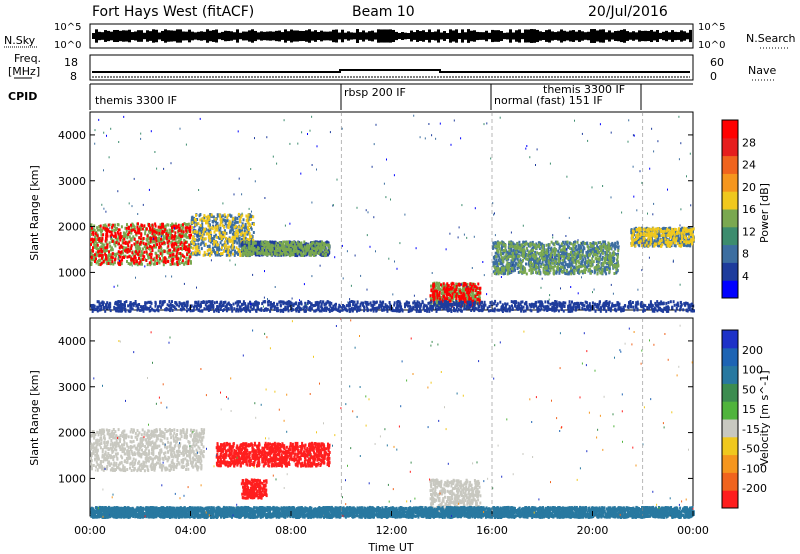 The height and width of the screenshot is (554, 800). Describe the element at coordinates (27, 58) in the screenshot. I see `freq-label-line1: Freq.` at that location.